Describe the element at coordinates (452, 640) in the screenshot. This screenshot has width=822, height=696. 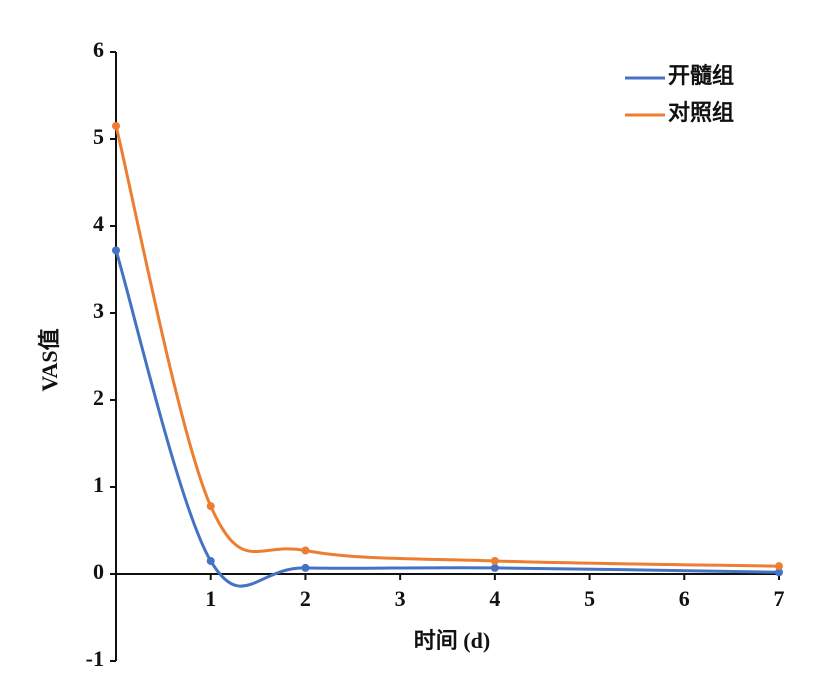
I see `x-axis-label: 时间 (d)` at that location.